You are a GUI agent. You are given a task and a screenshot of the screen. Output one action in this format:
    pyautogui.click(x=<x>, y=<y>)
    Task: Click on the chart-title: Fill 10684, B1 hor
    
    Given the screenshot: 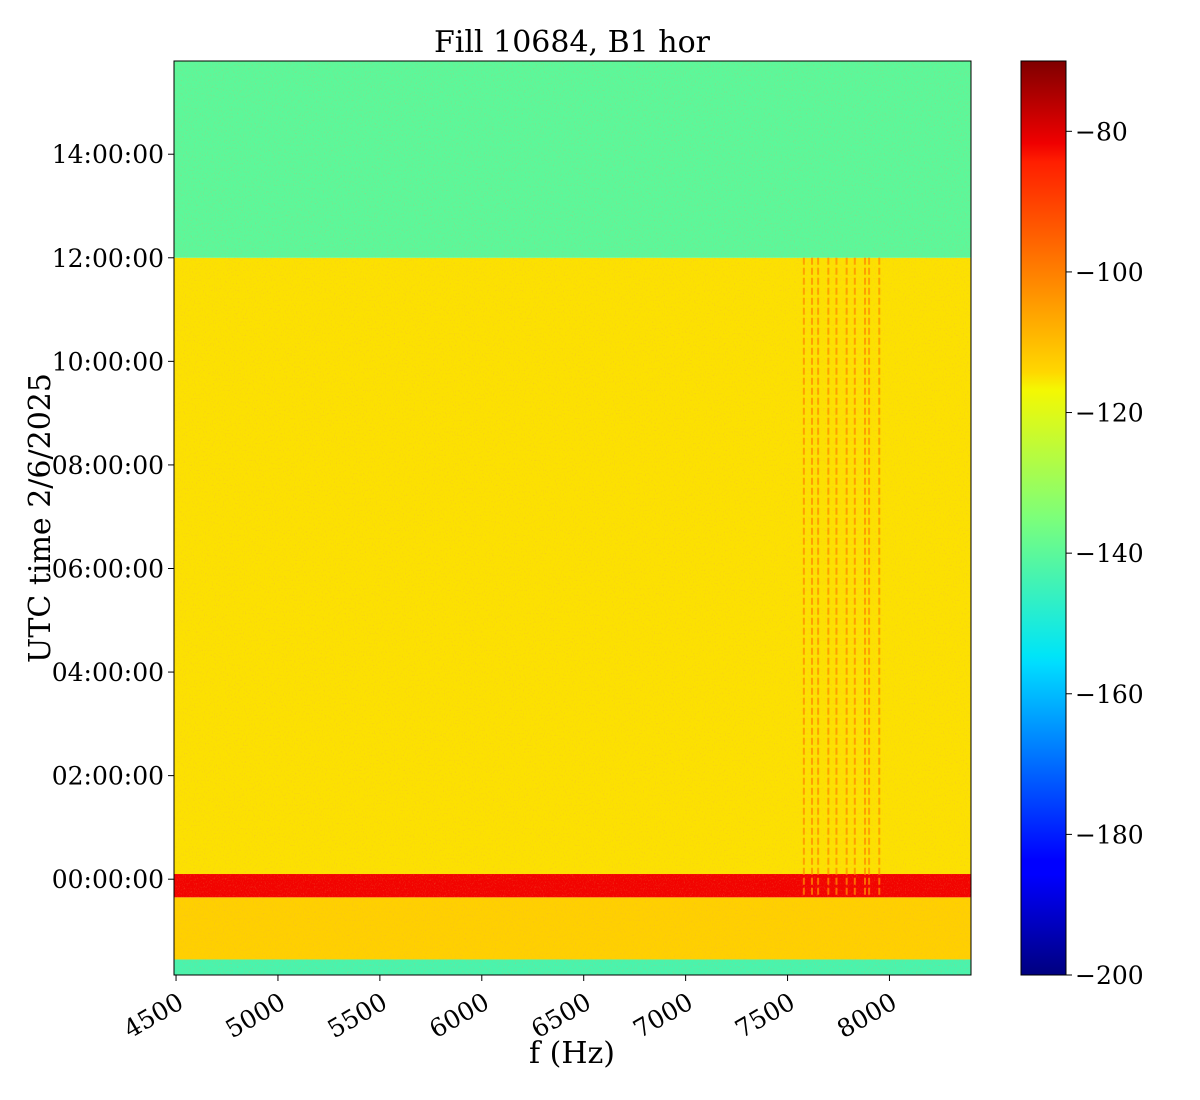 What is the action you would take?
    pyautogui.click(x=572, y=42)
    